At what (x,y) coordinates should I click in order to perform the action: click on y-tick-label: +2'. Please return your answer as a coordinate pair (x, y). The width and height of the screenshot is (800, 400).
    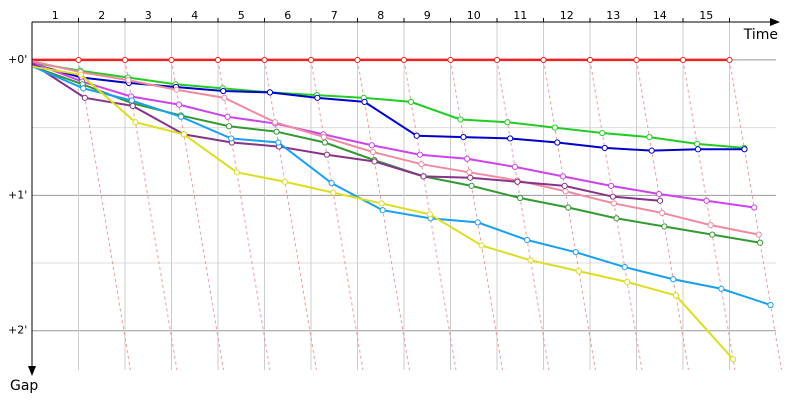
    Looking at the image, I should click on (17, 330).